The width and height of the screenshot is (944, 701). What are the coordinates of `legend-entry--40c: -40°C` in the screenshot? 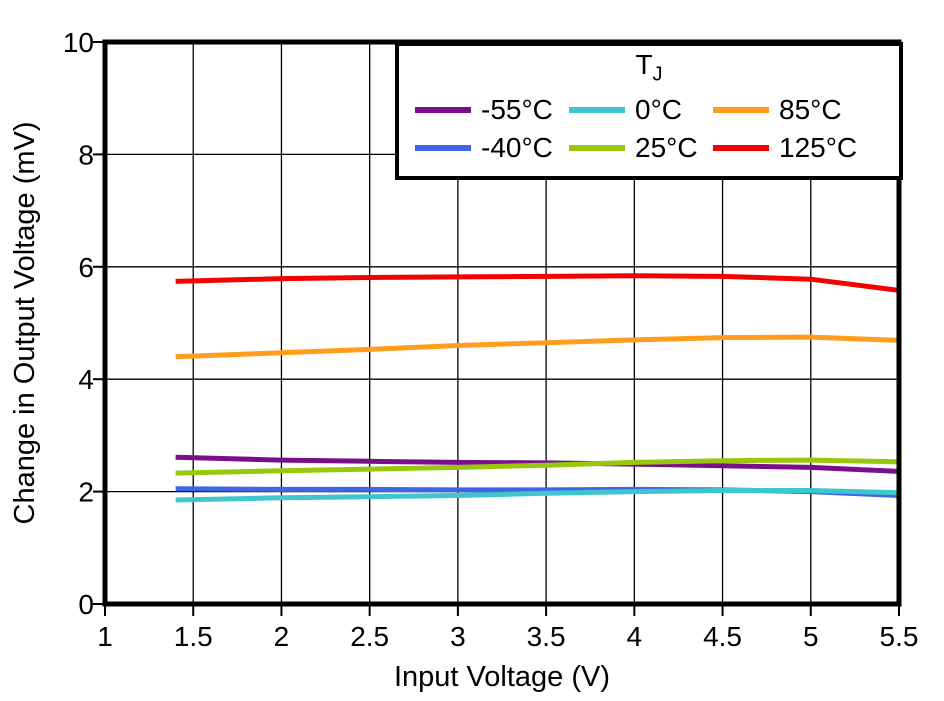 It's located at (490, 148).